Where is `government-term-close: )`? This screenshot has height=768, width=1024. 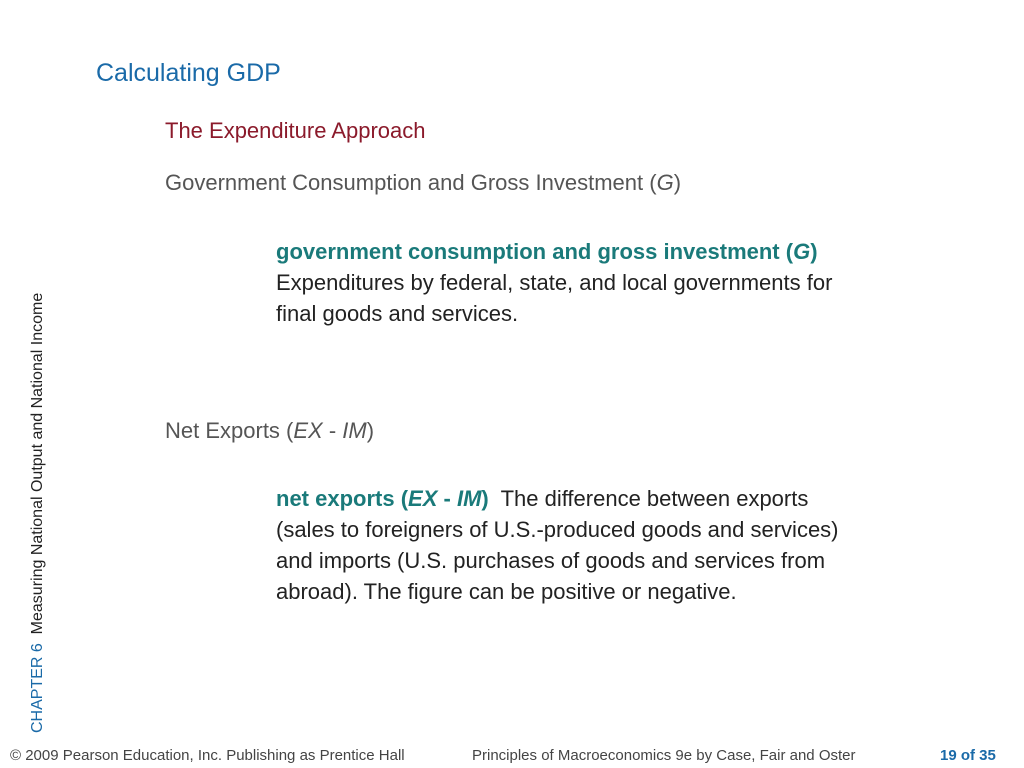
government-term-close: ) is located at coordinates (814, 251).